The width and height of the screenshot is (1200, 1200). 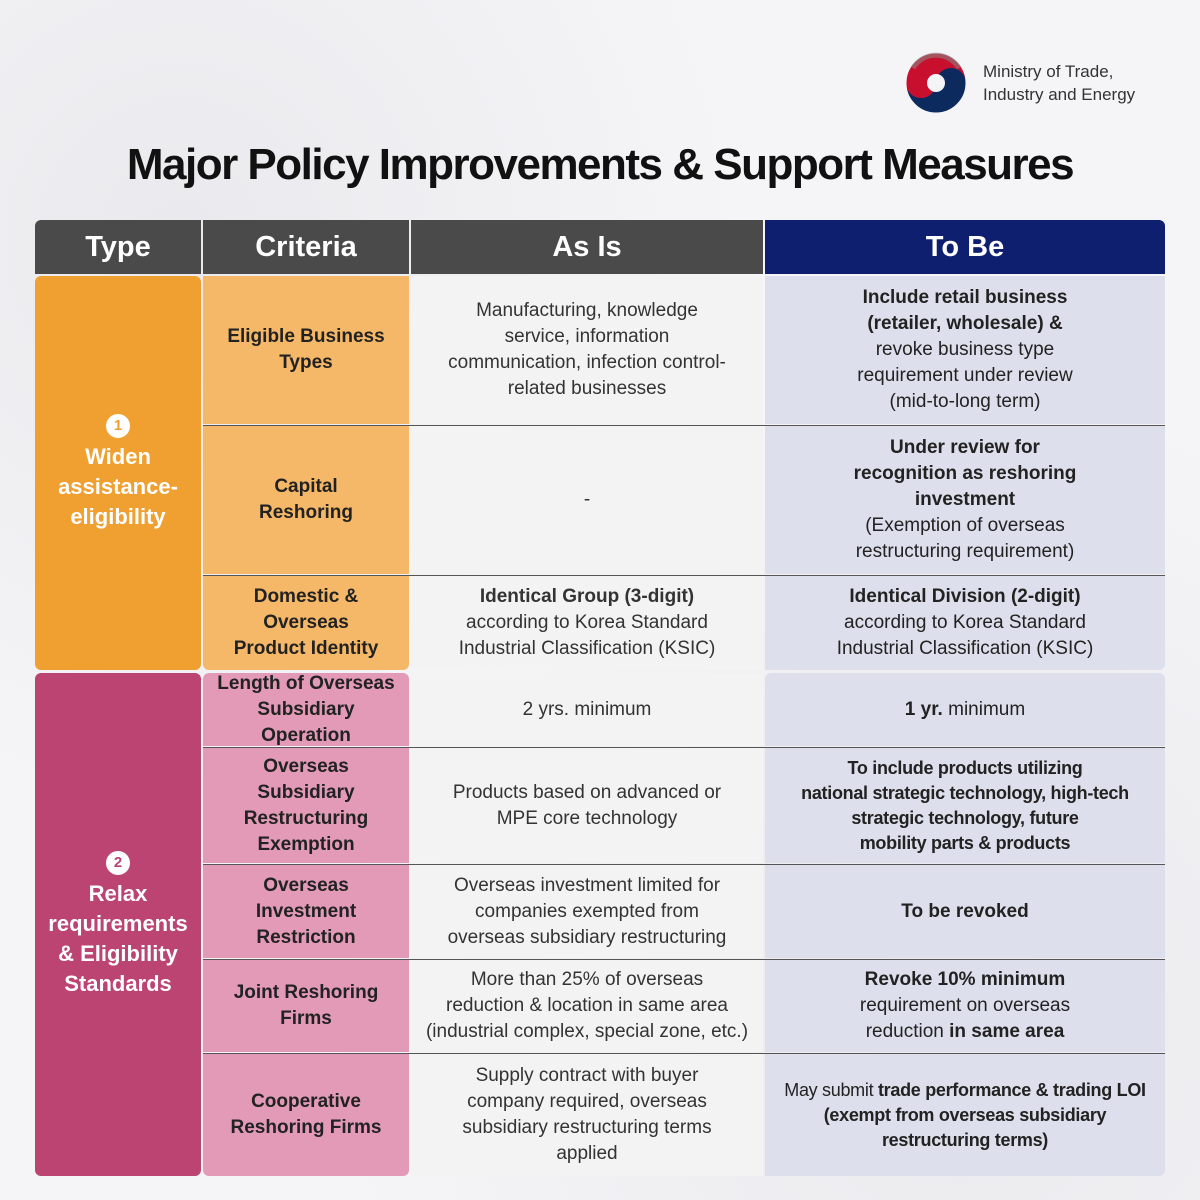 What do you see at coordinates (1048, 71) in the screenshot?
I see `ministry-name-line1: Ministry of Trade,` at bounding box center [1048, 71].